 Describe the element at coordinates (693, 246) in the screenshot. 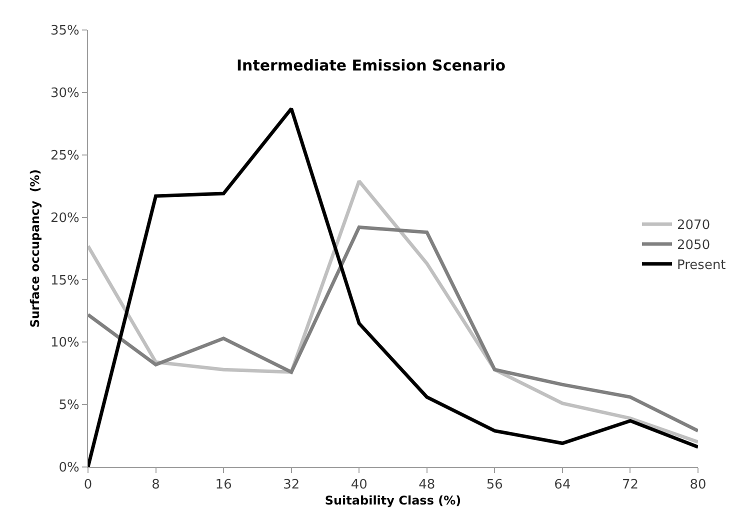

I see `legend-label: 2050` at that location.